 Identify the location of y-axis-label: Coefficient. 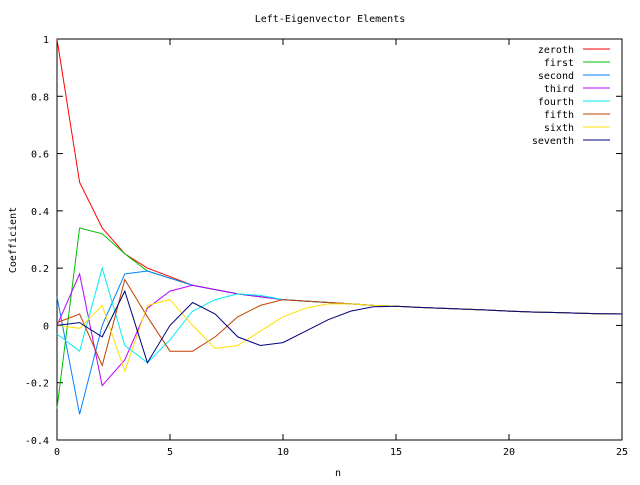
(13, 240).